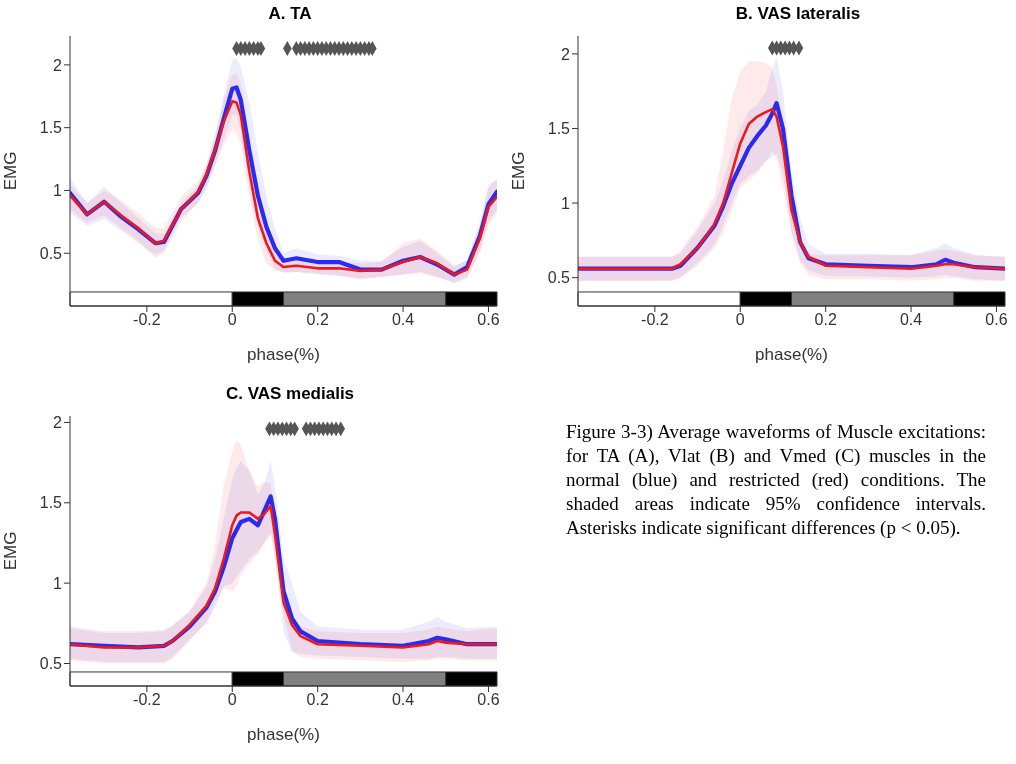  What do you see at coordinates (798, 14) in the screenshot?
I see `chart-title: B. VAS lateralis` at bounding box center [798, 14].